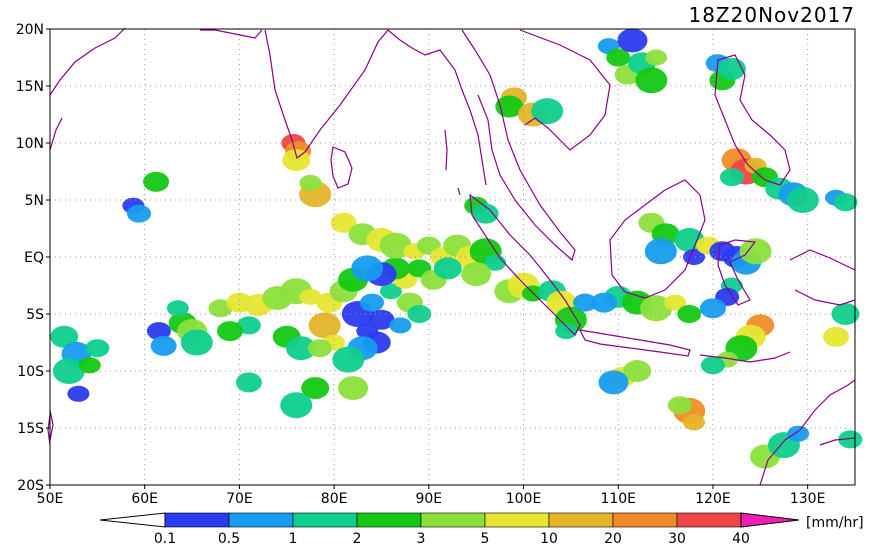 Image resolution: width=880 pixels, height=544 pixels. What do you see at coordinates (431, 496) in the screenshot?
I see `longitude-labels: 50E 60E 70E 80E 90E 100E 110E 120E 130E` at bounding box center [431, 496].